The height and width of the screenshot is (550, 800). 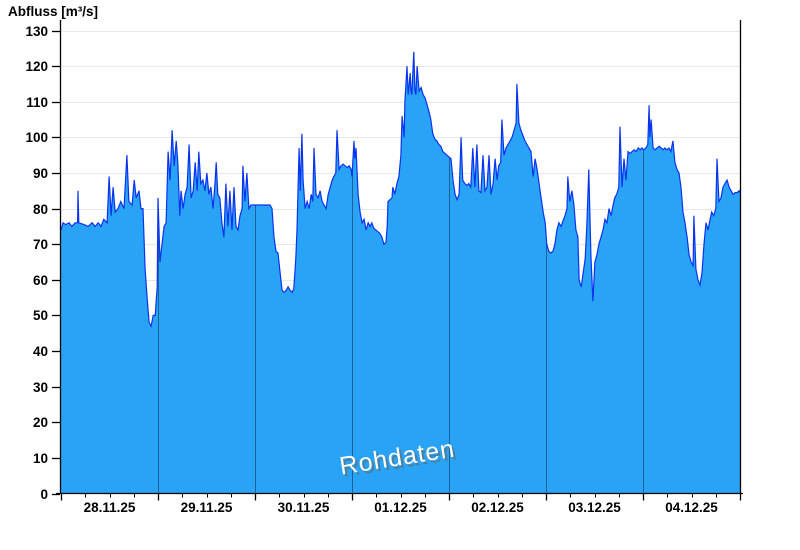 I want to click on y-tick-label: 120, so click(x=36, y=66).